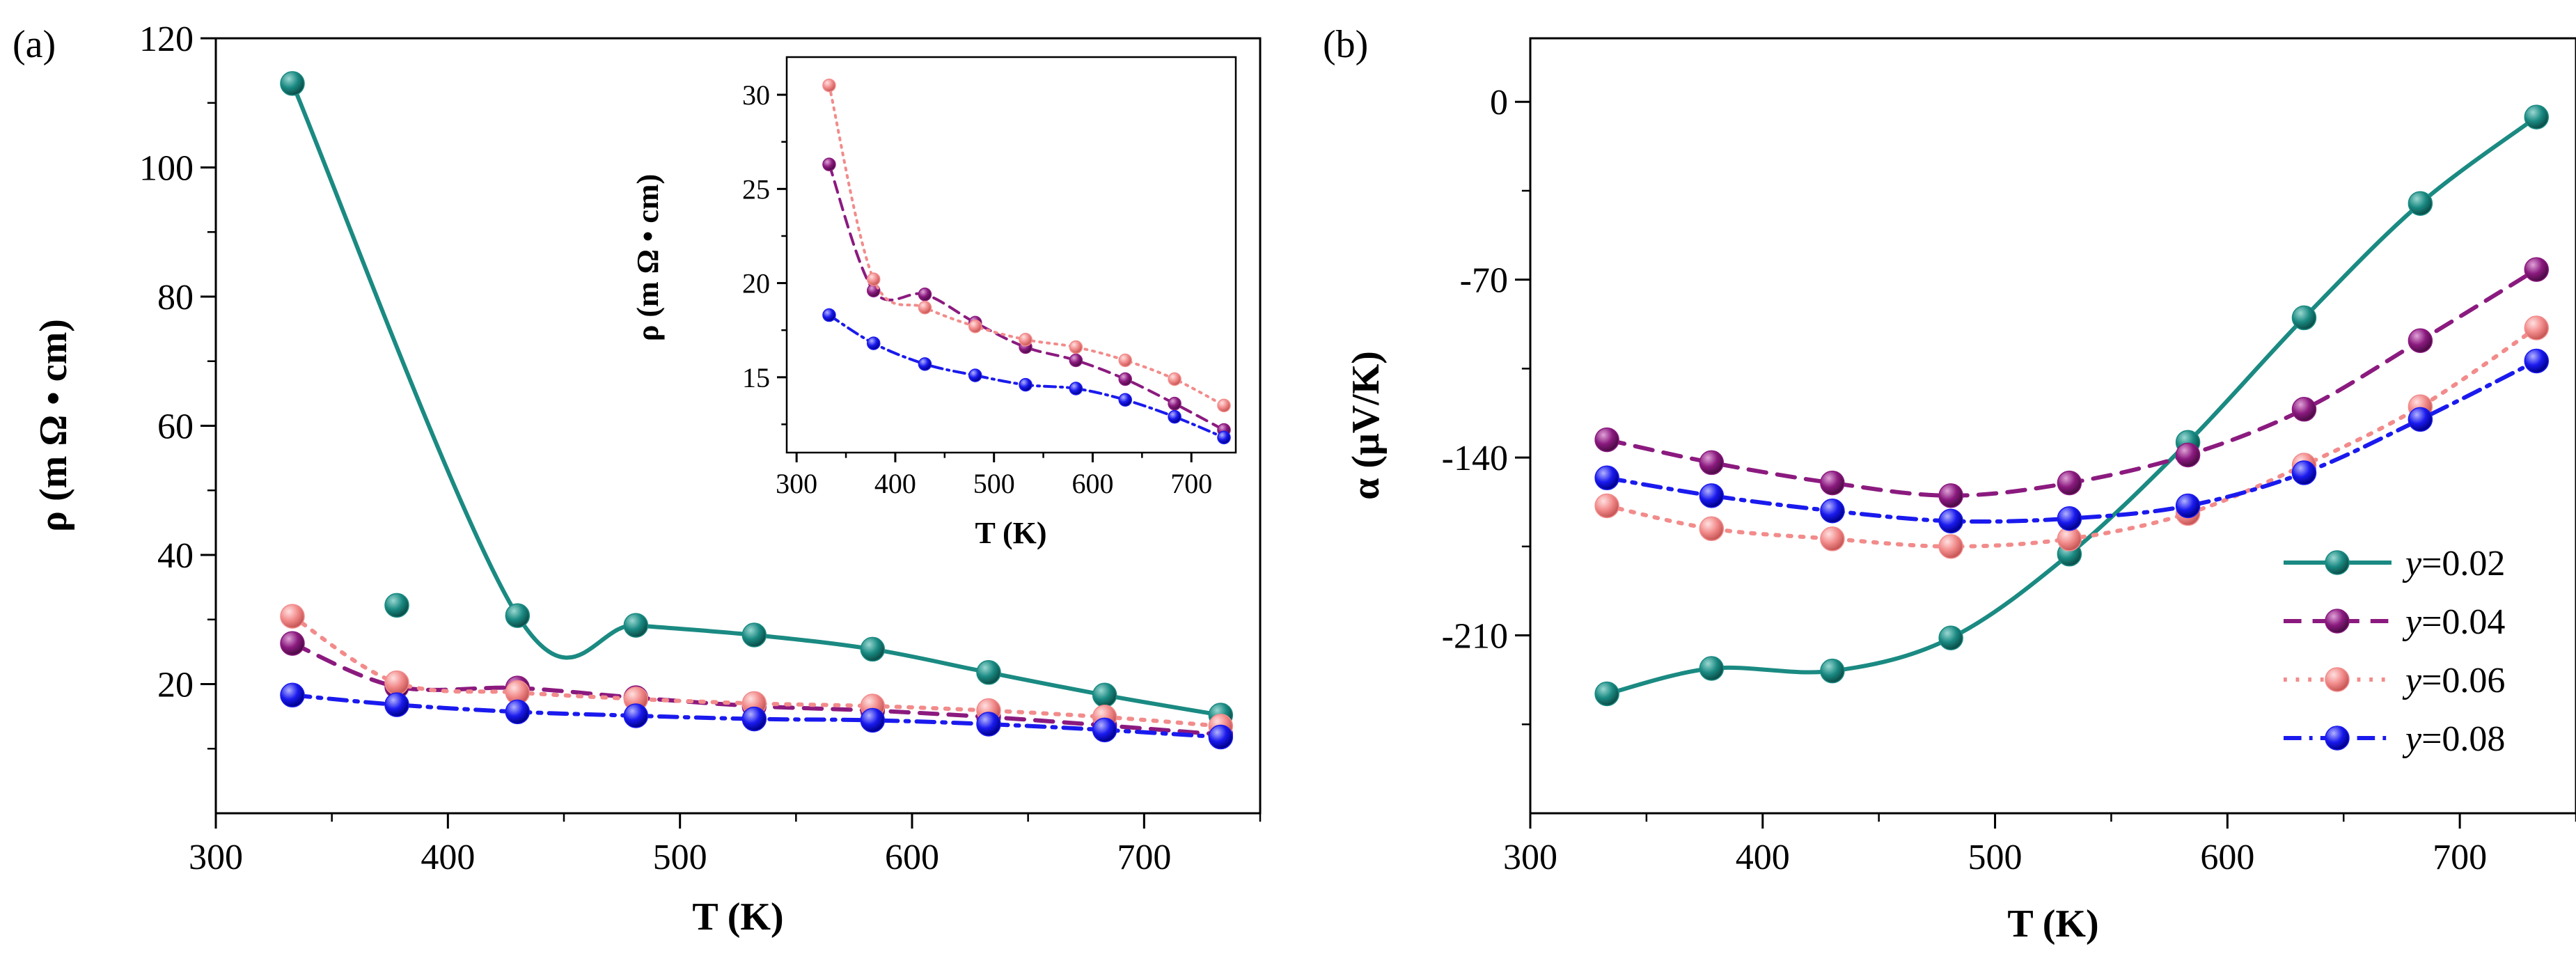 The height and width of the screenshot is (956, 2576). Describe the element at coordinates (2453, 680) in the screenshot. I see `legend-label-3: y=0.06` at that location.